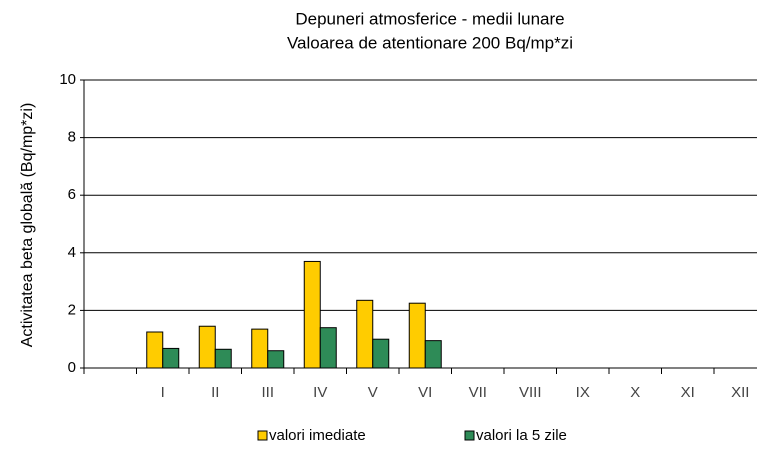  I want to click on x-tick-label: II, so click(215, 392).